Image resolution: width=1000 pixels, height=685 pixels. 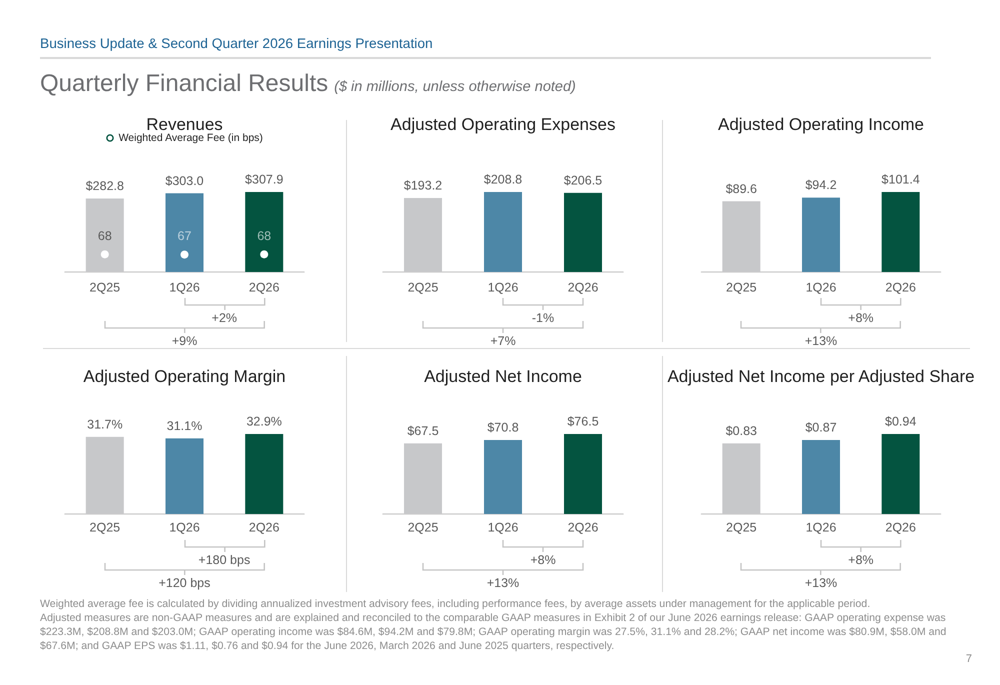 I want to click on text: +120 bps, so click(x=184, y=583).